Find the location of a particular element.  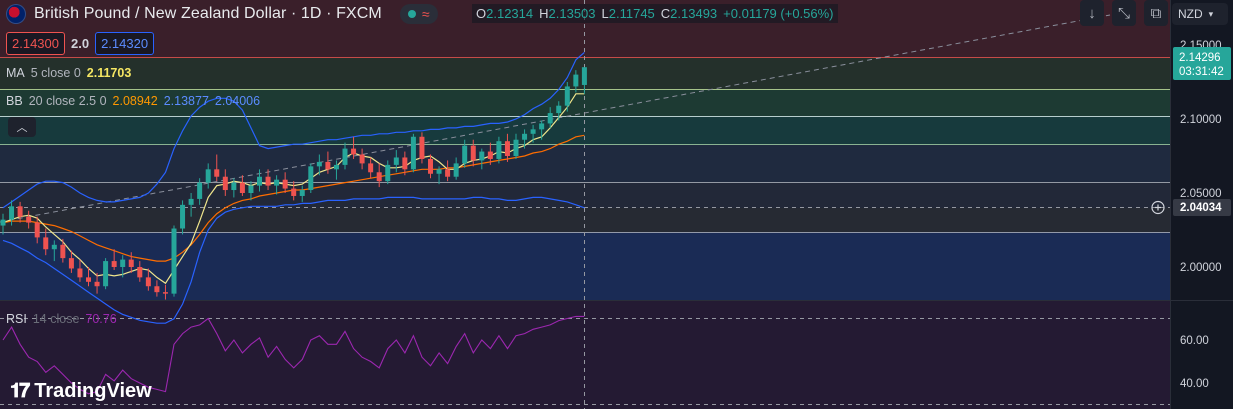

open-label: O is located at coordinates (481, 13).